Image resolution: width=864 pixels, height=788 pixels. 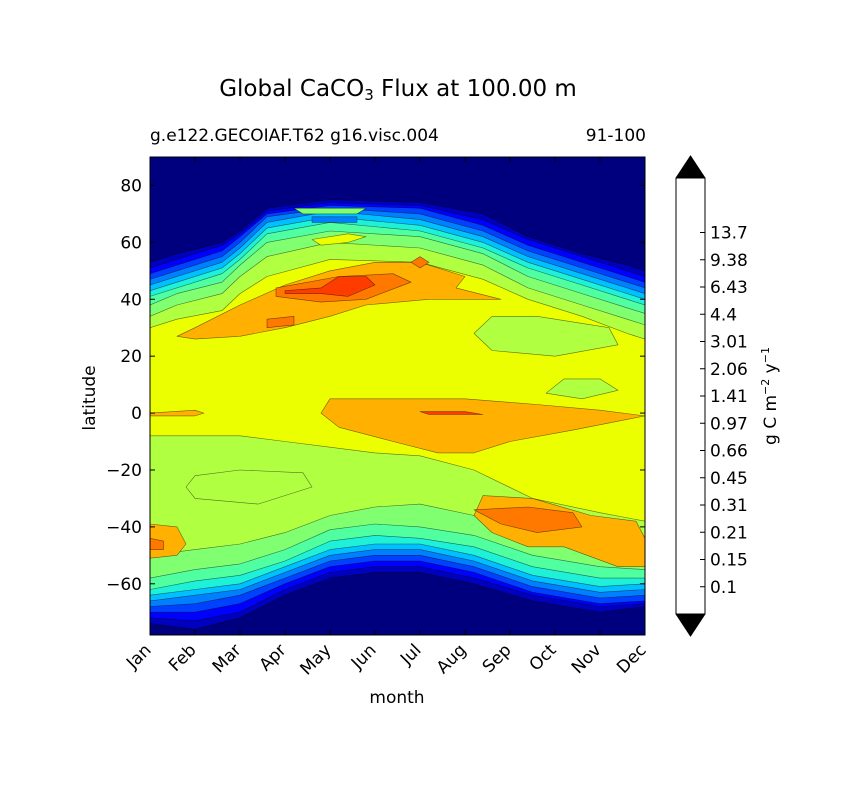 I want to click on chart-title: Global CaCO3 Flux at 100.00 m, so click(x=398, y=90).